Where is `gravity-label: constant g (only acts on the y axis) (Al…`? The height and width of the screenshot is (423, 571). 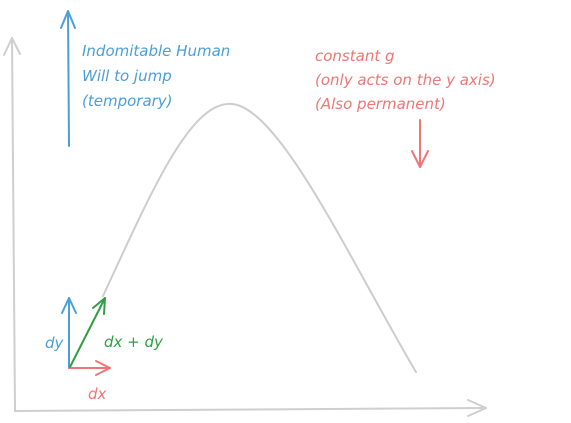
gravity-label: constant g (only acts on the y axis) (Al… is located at coordinates (407, 80).